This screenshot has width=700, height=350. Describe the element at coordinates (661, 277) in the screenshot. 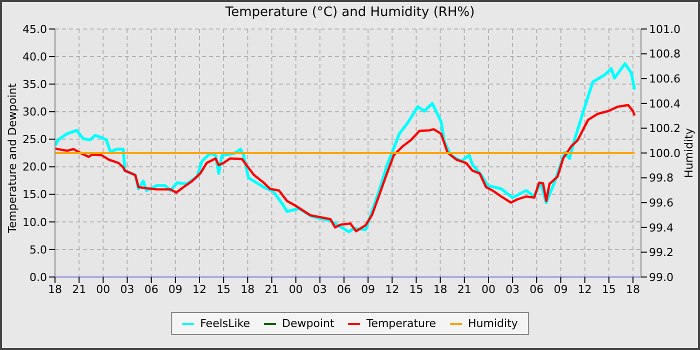

I see `y2-tick-label: 99.0` at that location.